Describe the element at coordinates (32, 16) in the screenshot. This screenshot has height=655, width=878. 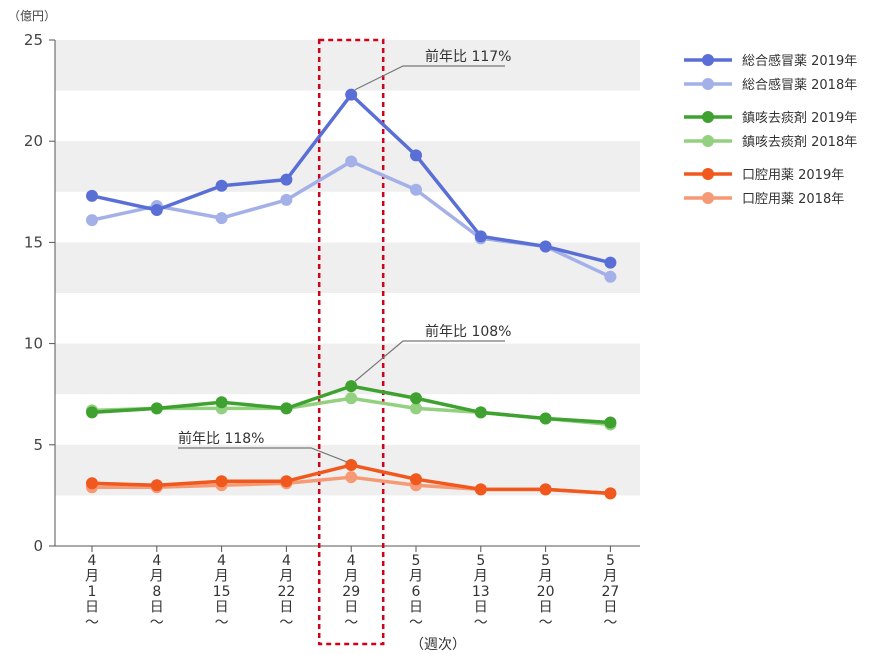
I see `y-axis-unit: （億円）` at that location.